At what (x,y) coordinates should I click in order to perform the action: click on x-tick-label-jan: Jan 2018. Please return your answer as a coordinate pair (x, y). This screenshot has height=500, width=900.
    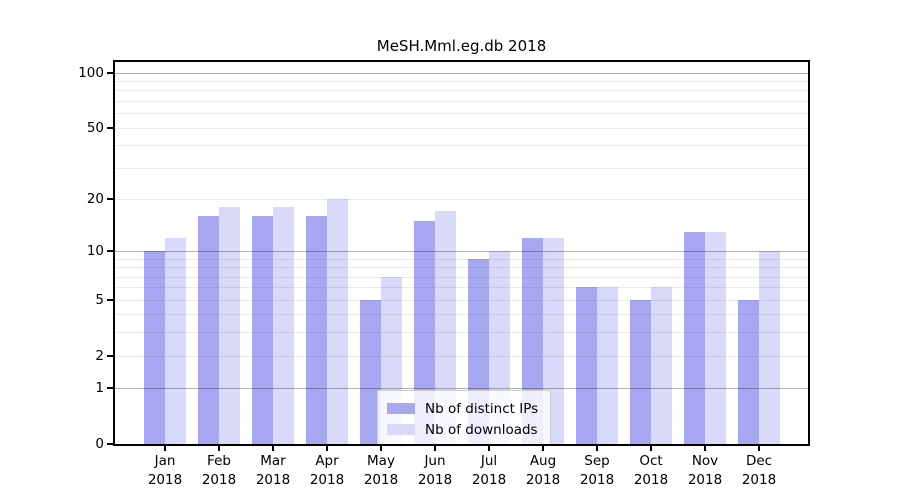
    Looking at the image, I should click on (165, 471).